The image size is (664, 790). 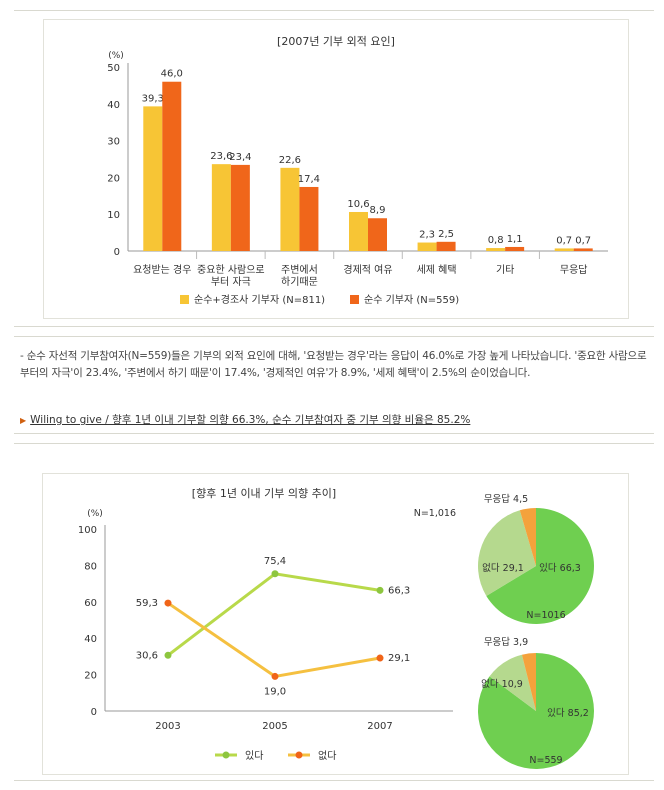 What do you see at coordinates (90, 639) in the screenshot?
I see `line-y-tick-label: 40` at bounding box center [90, 639].